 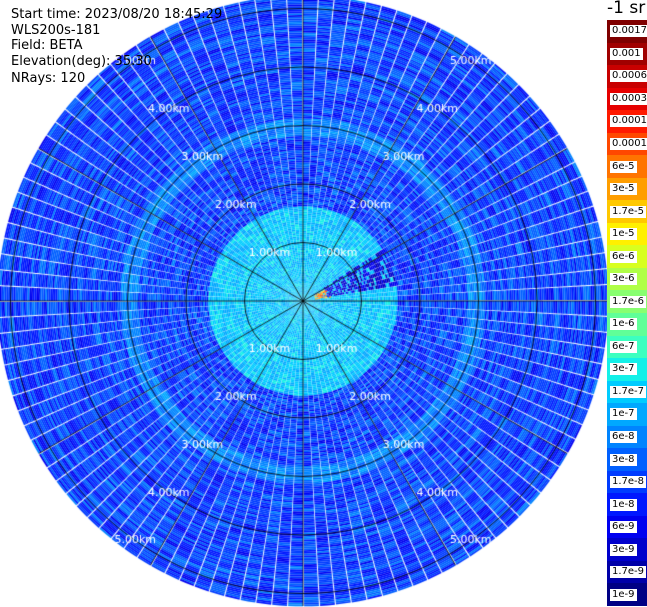 I want to click on elevation-label: Elevation(deg): 35.30, so click(x=81, y=61).